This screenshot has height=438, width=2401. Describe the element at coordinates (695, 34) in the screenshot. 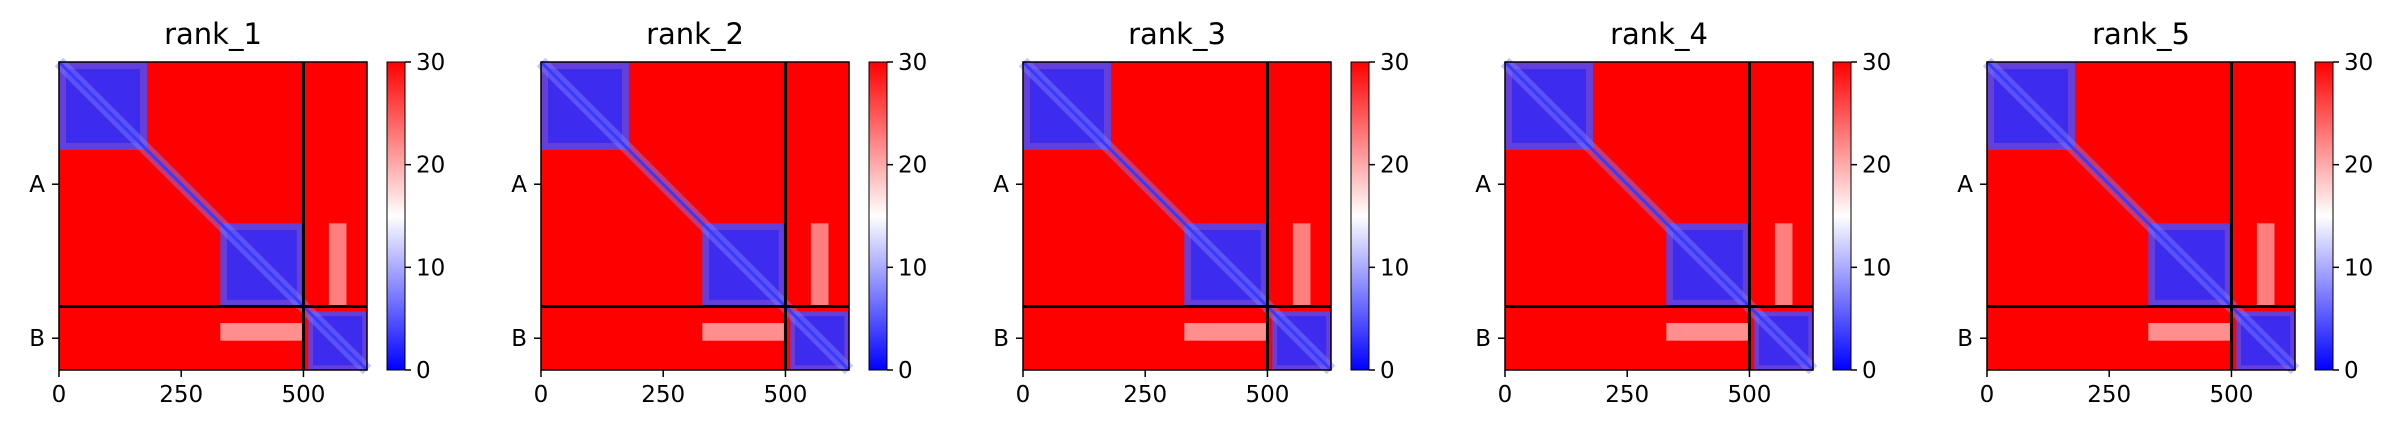

I see `panel-title: rank_2` at that location.